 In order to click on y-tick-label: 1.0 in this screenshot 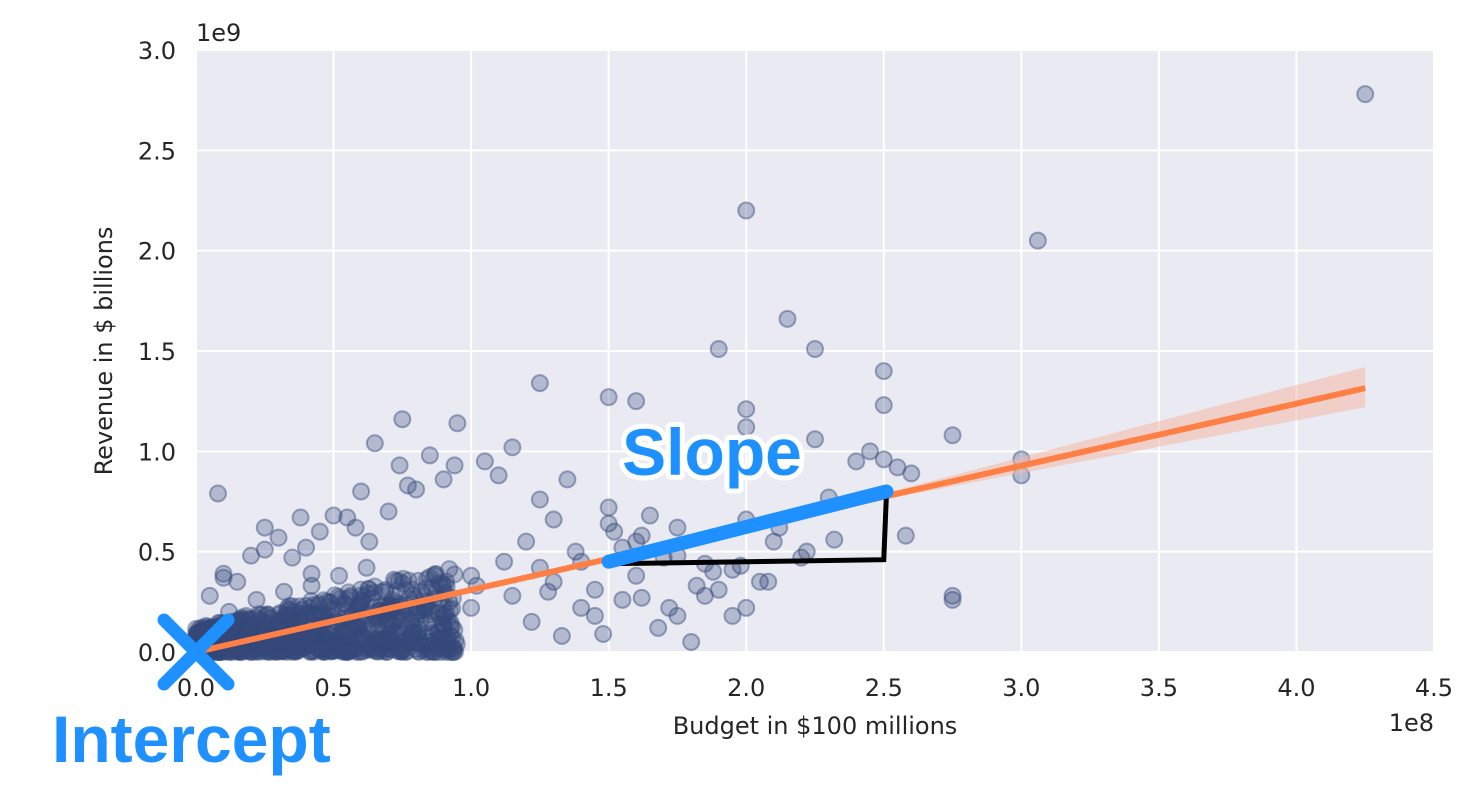, I will do `click(157, 452)`.